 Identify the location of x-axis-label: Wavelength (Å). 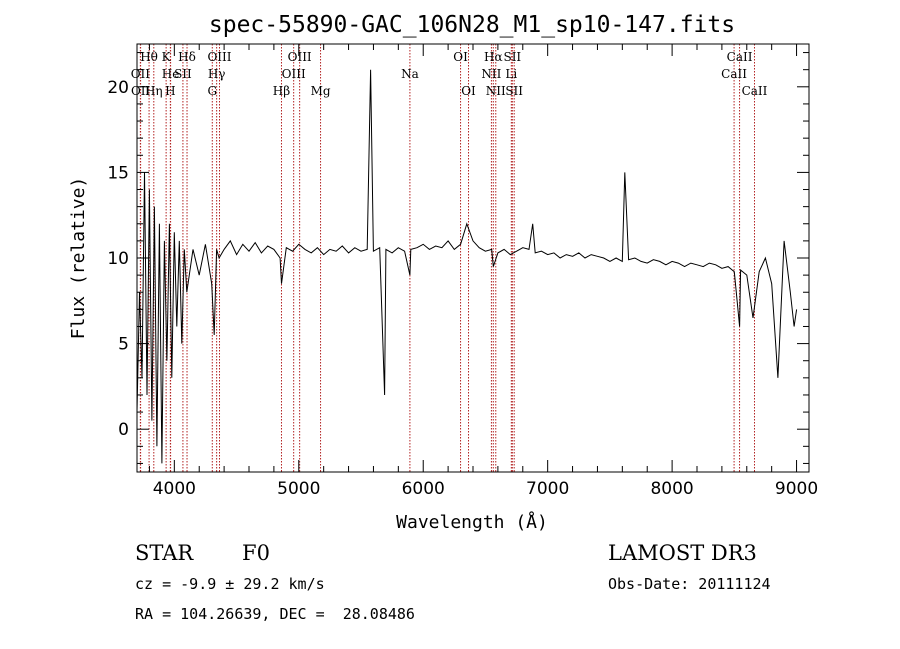
(472, 522).